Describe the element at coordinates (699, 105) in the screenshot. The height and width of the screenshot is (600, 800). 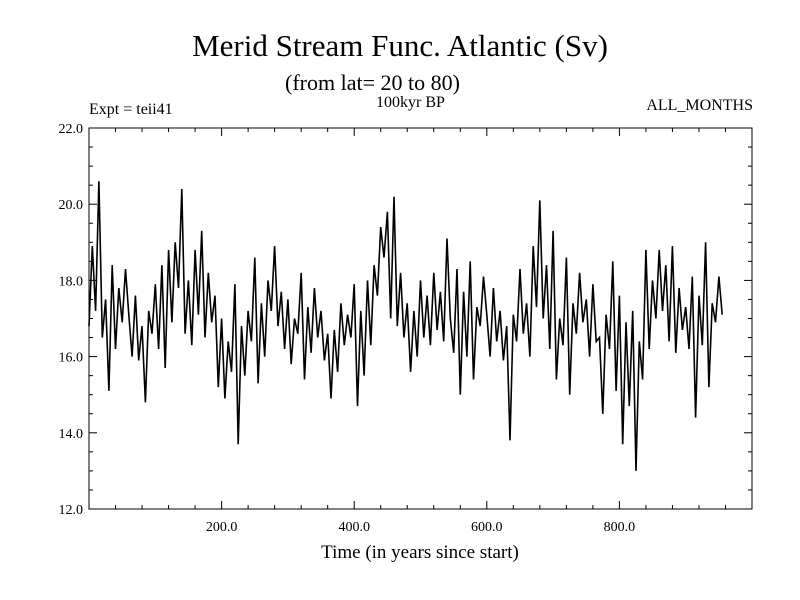
I see `months-label: ALL_MONTHS` at that location.